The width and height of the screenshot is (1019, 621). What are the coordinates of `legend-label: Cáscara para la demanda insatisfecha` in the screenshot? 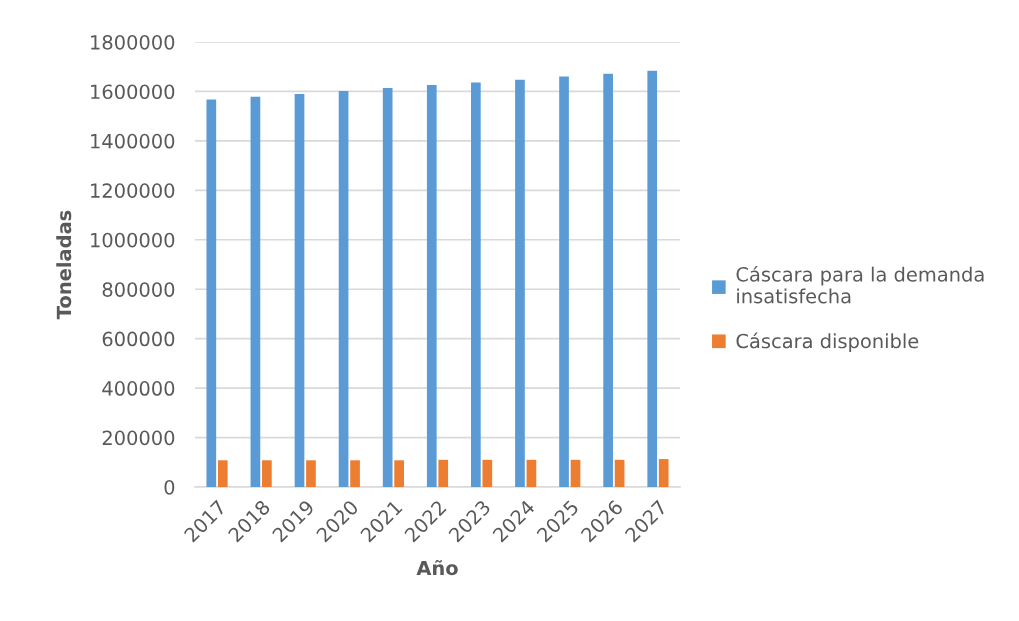 It's located at (860, 284).